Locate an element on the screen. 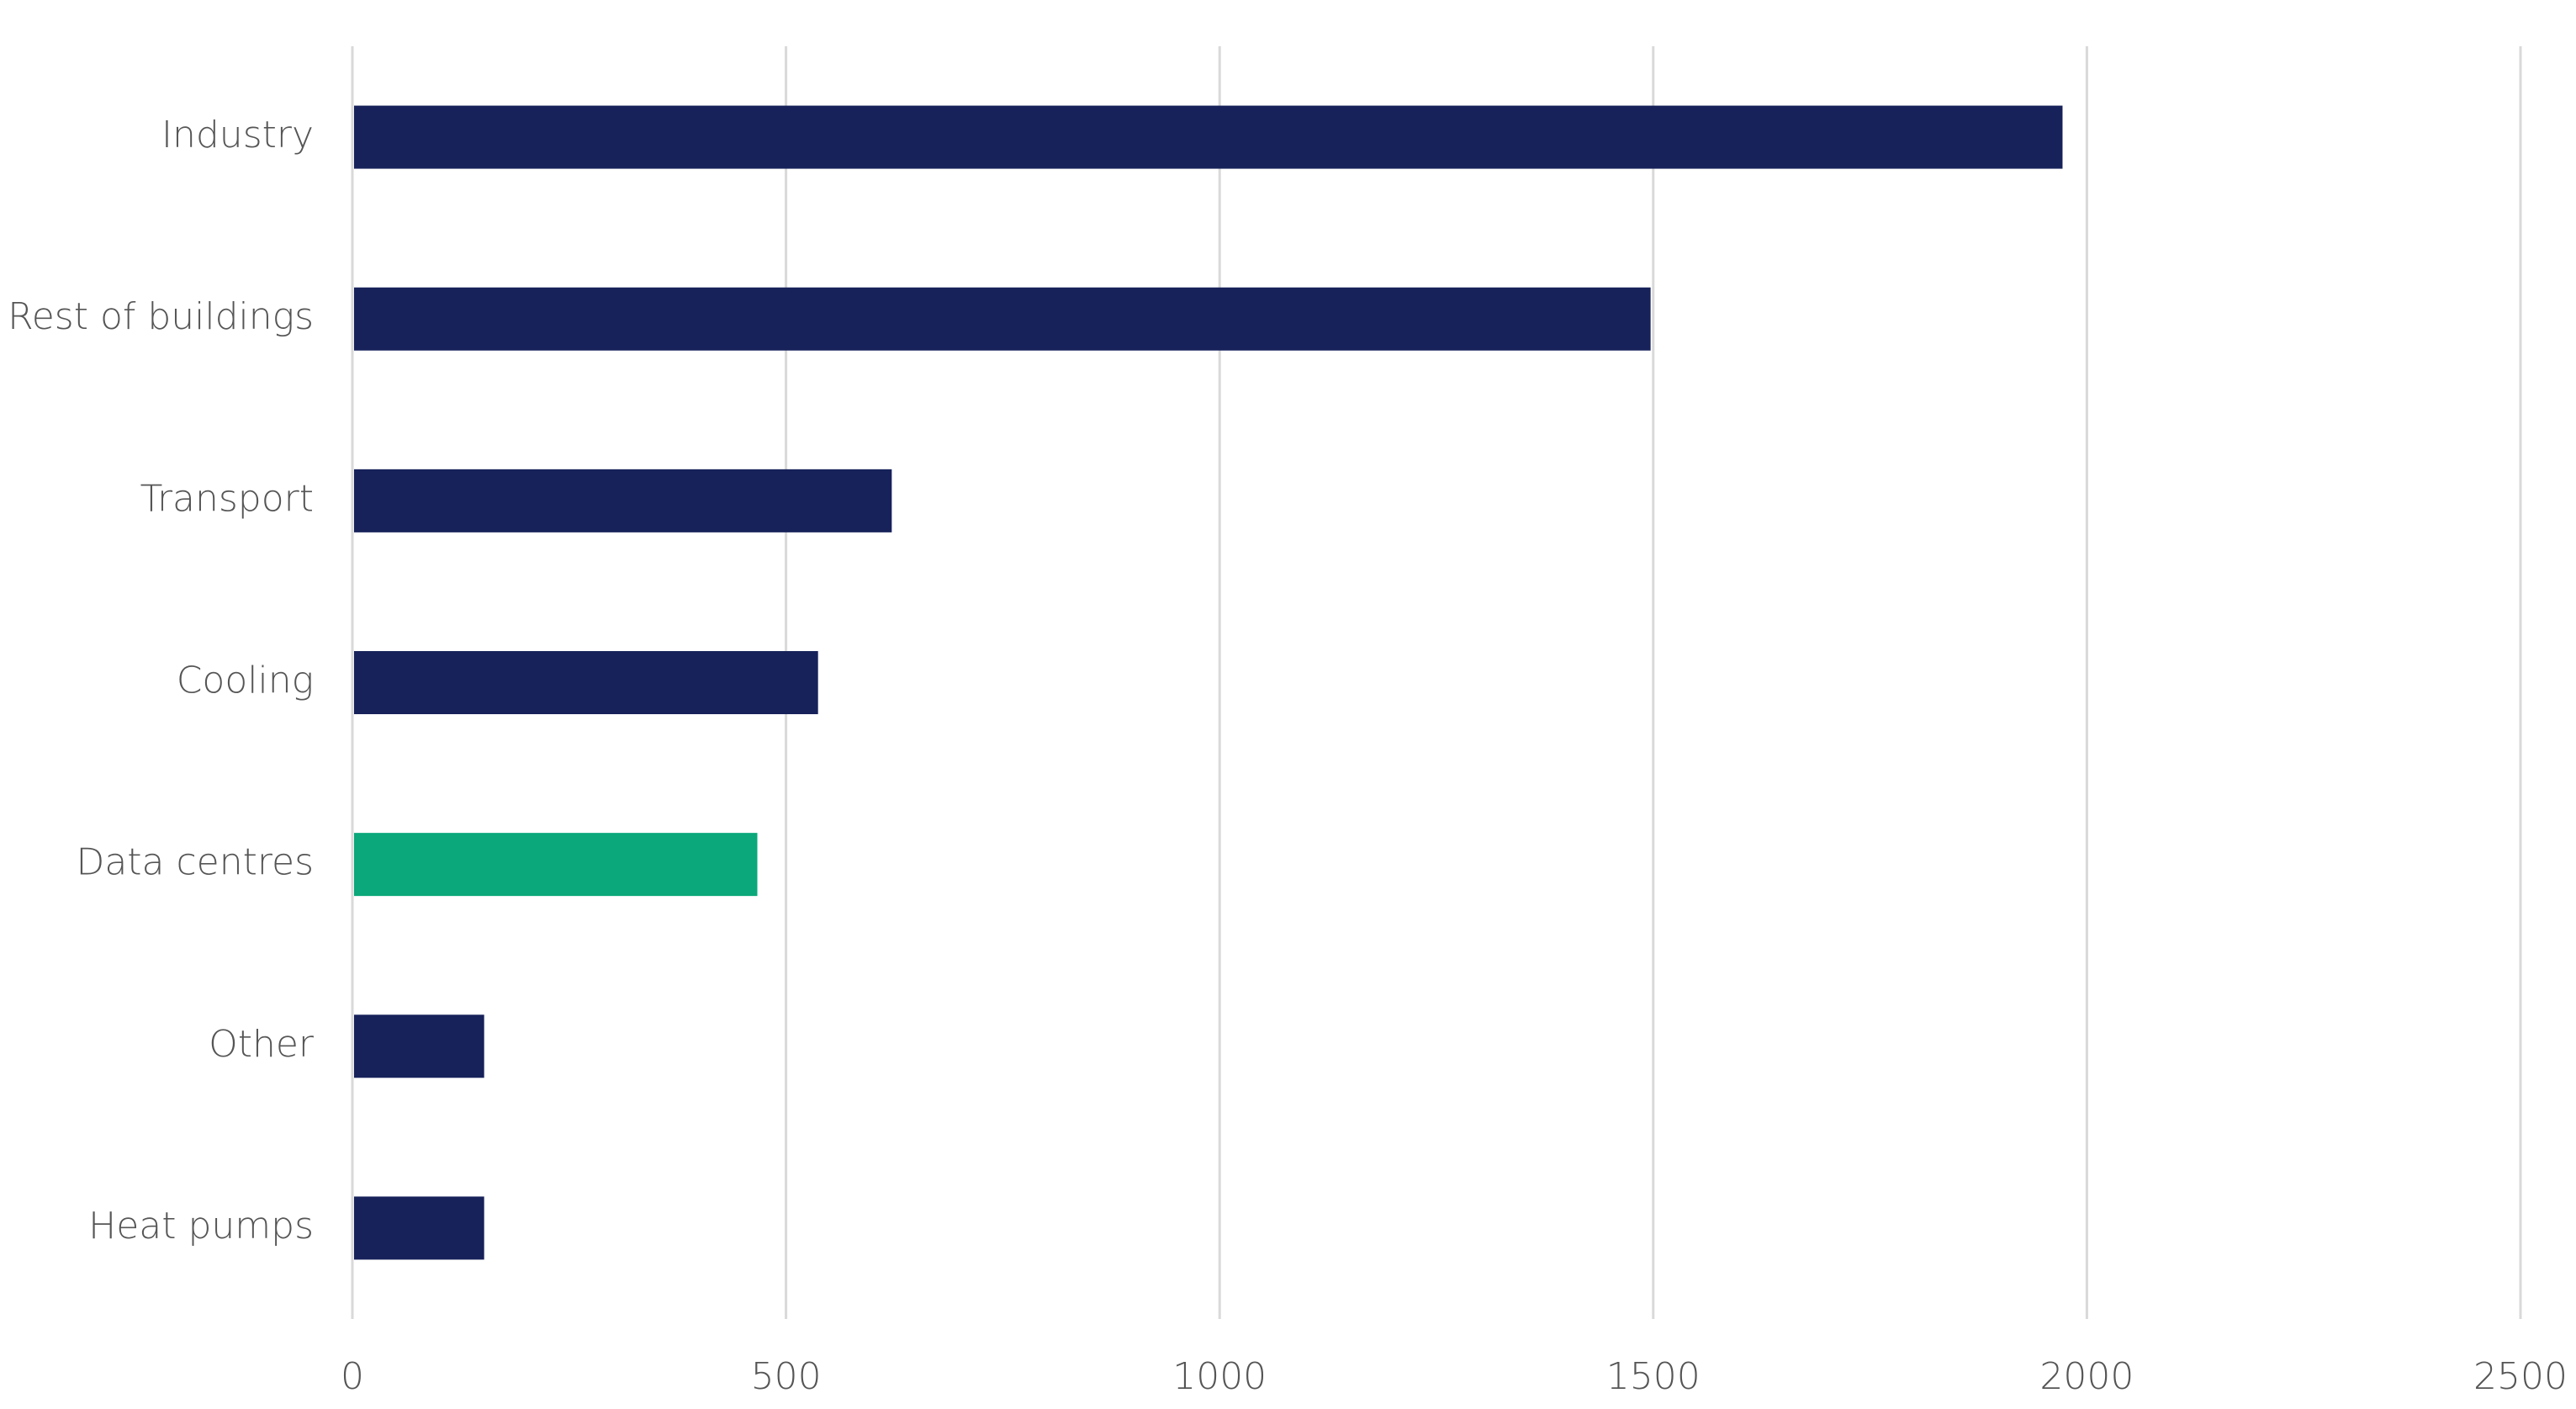 The image size is (2576, 1409). y-tick-label: Other is located at coordinates (262, 1044).